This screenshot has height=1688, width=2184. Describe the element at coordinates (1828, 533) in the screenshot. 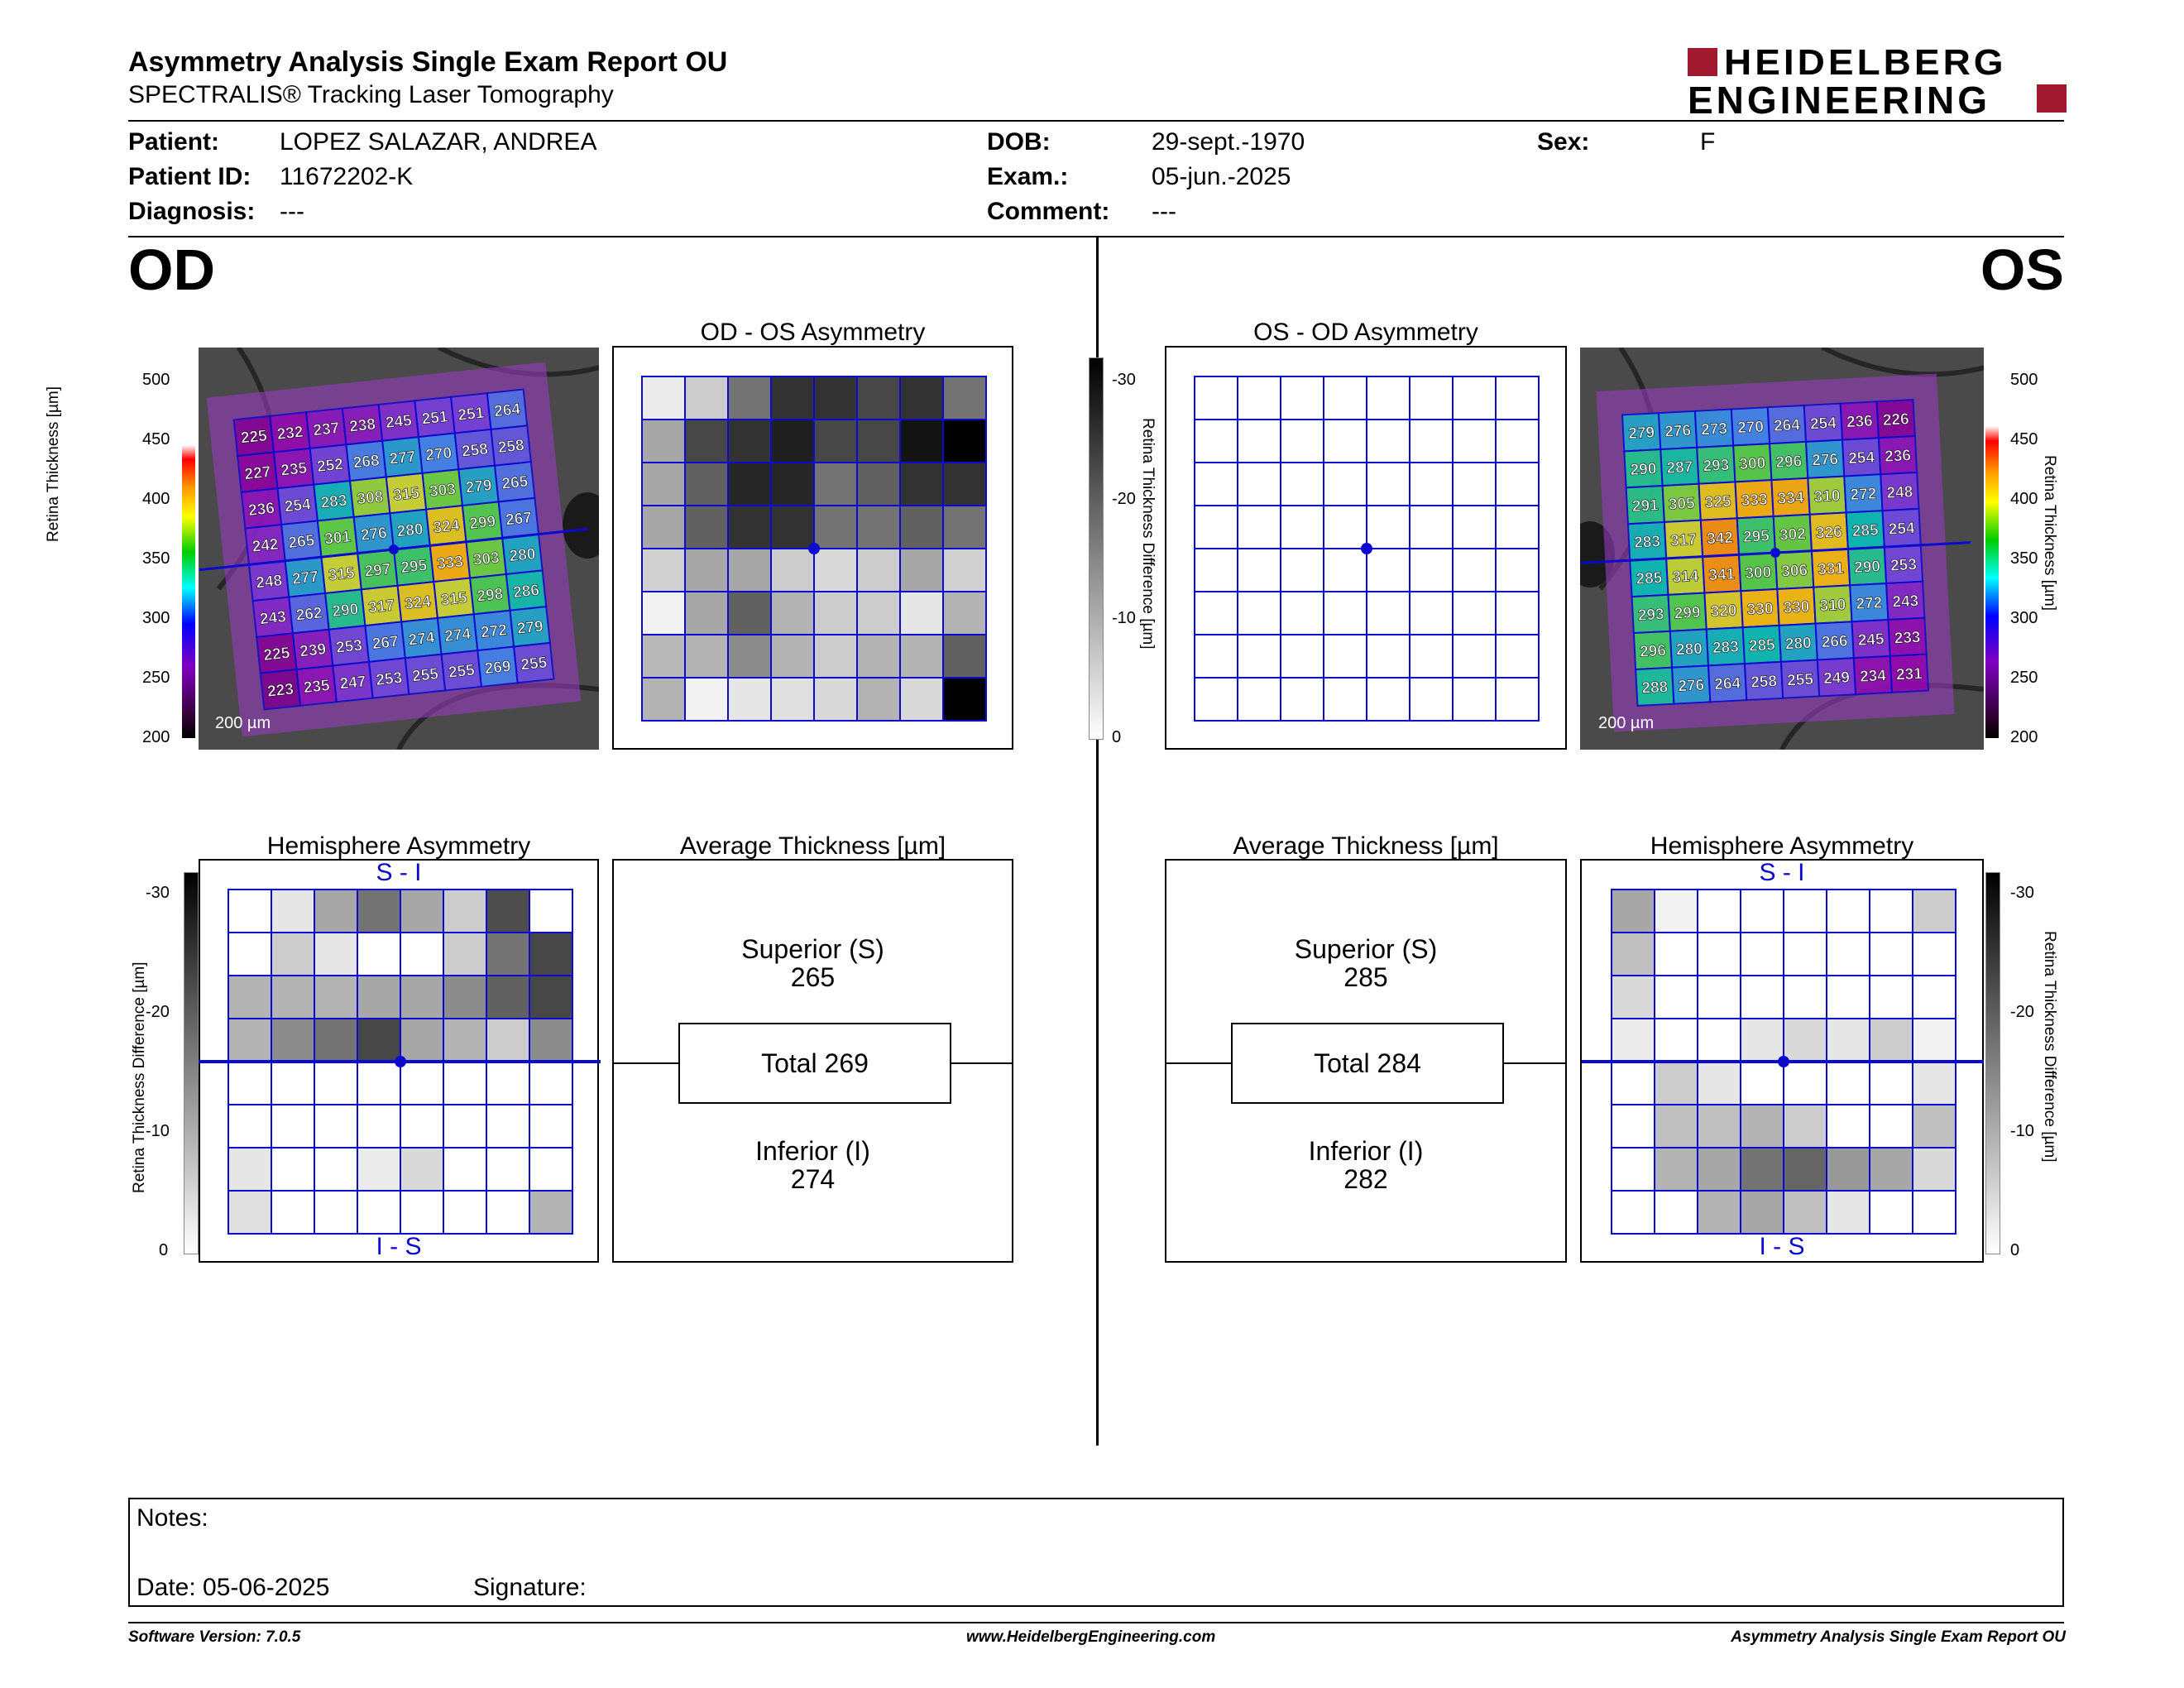

I see `os-map-value: 326` at that location.